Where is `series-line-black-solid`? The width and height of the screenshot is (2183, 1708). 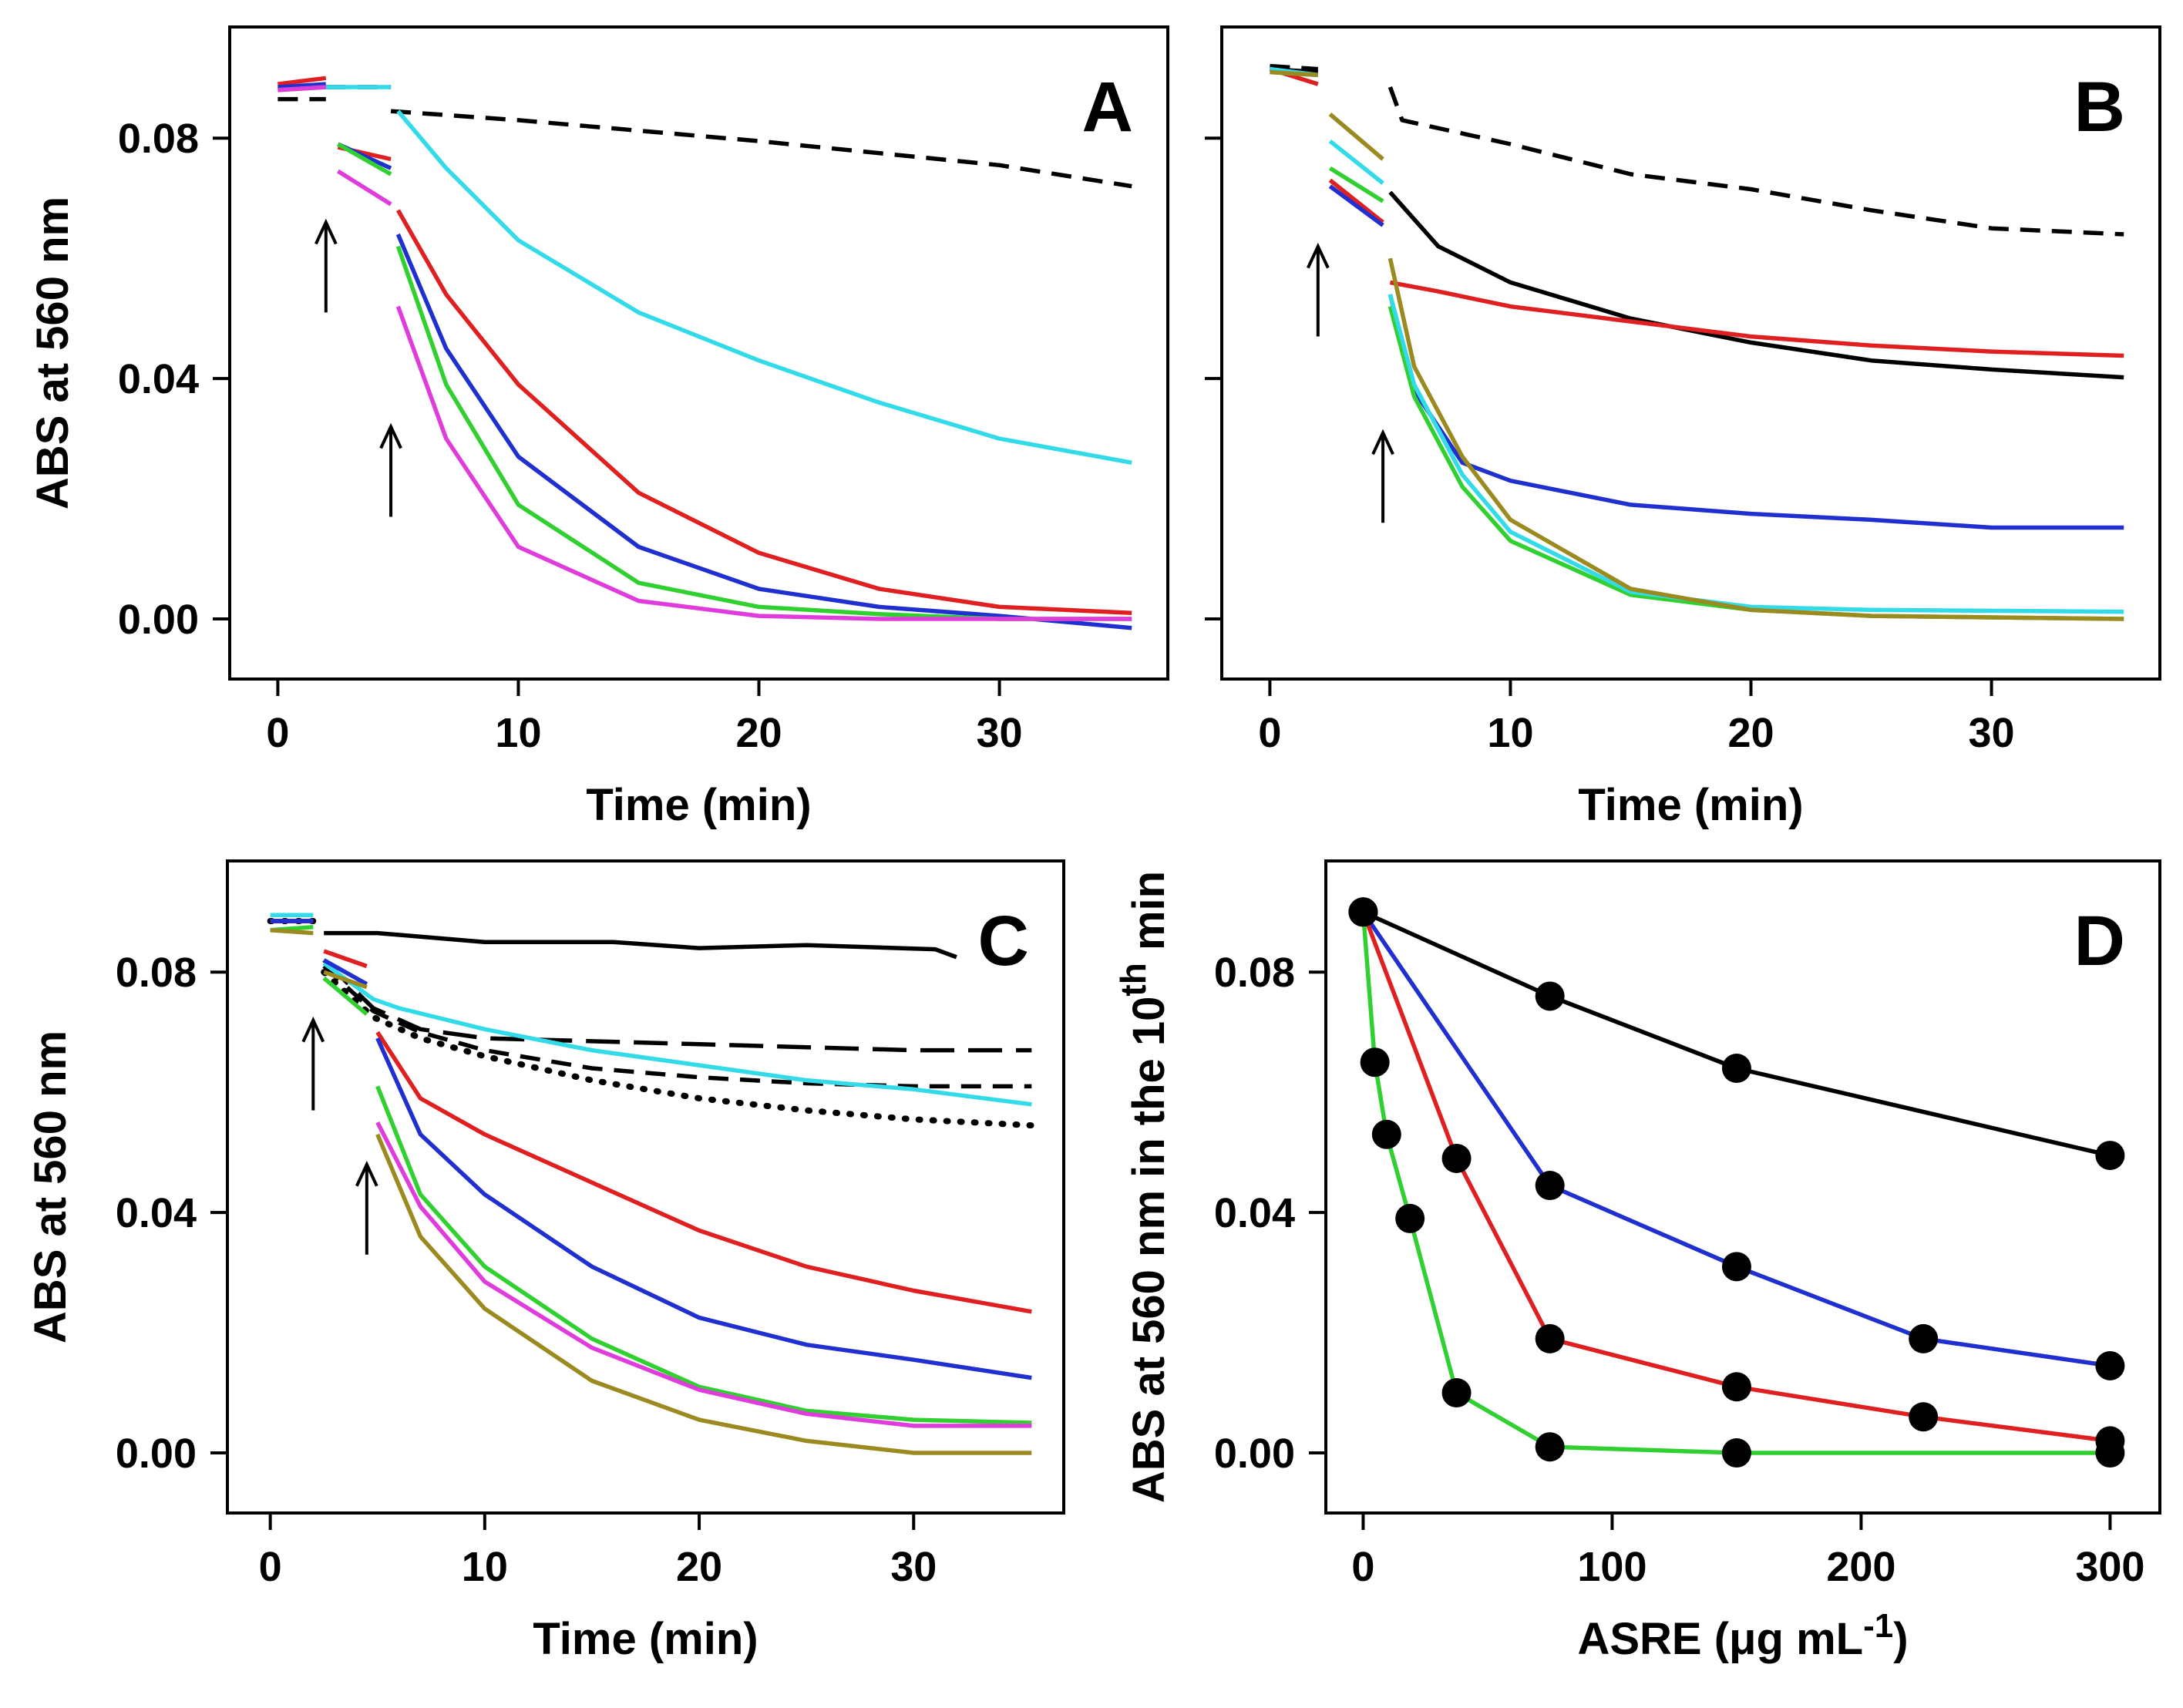
series-line-black-solid is located at coordinates (641, 945).